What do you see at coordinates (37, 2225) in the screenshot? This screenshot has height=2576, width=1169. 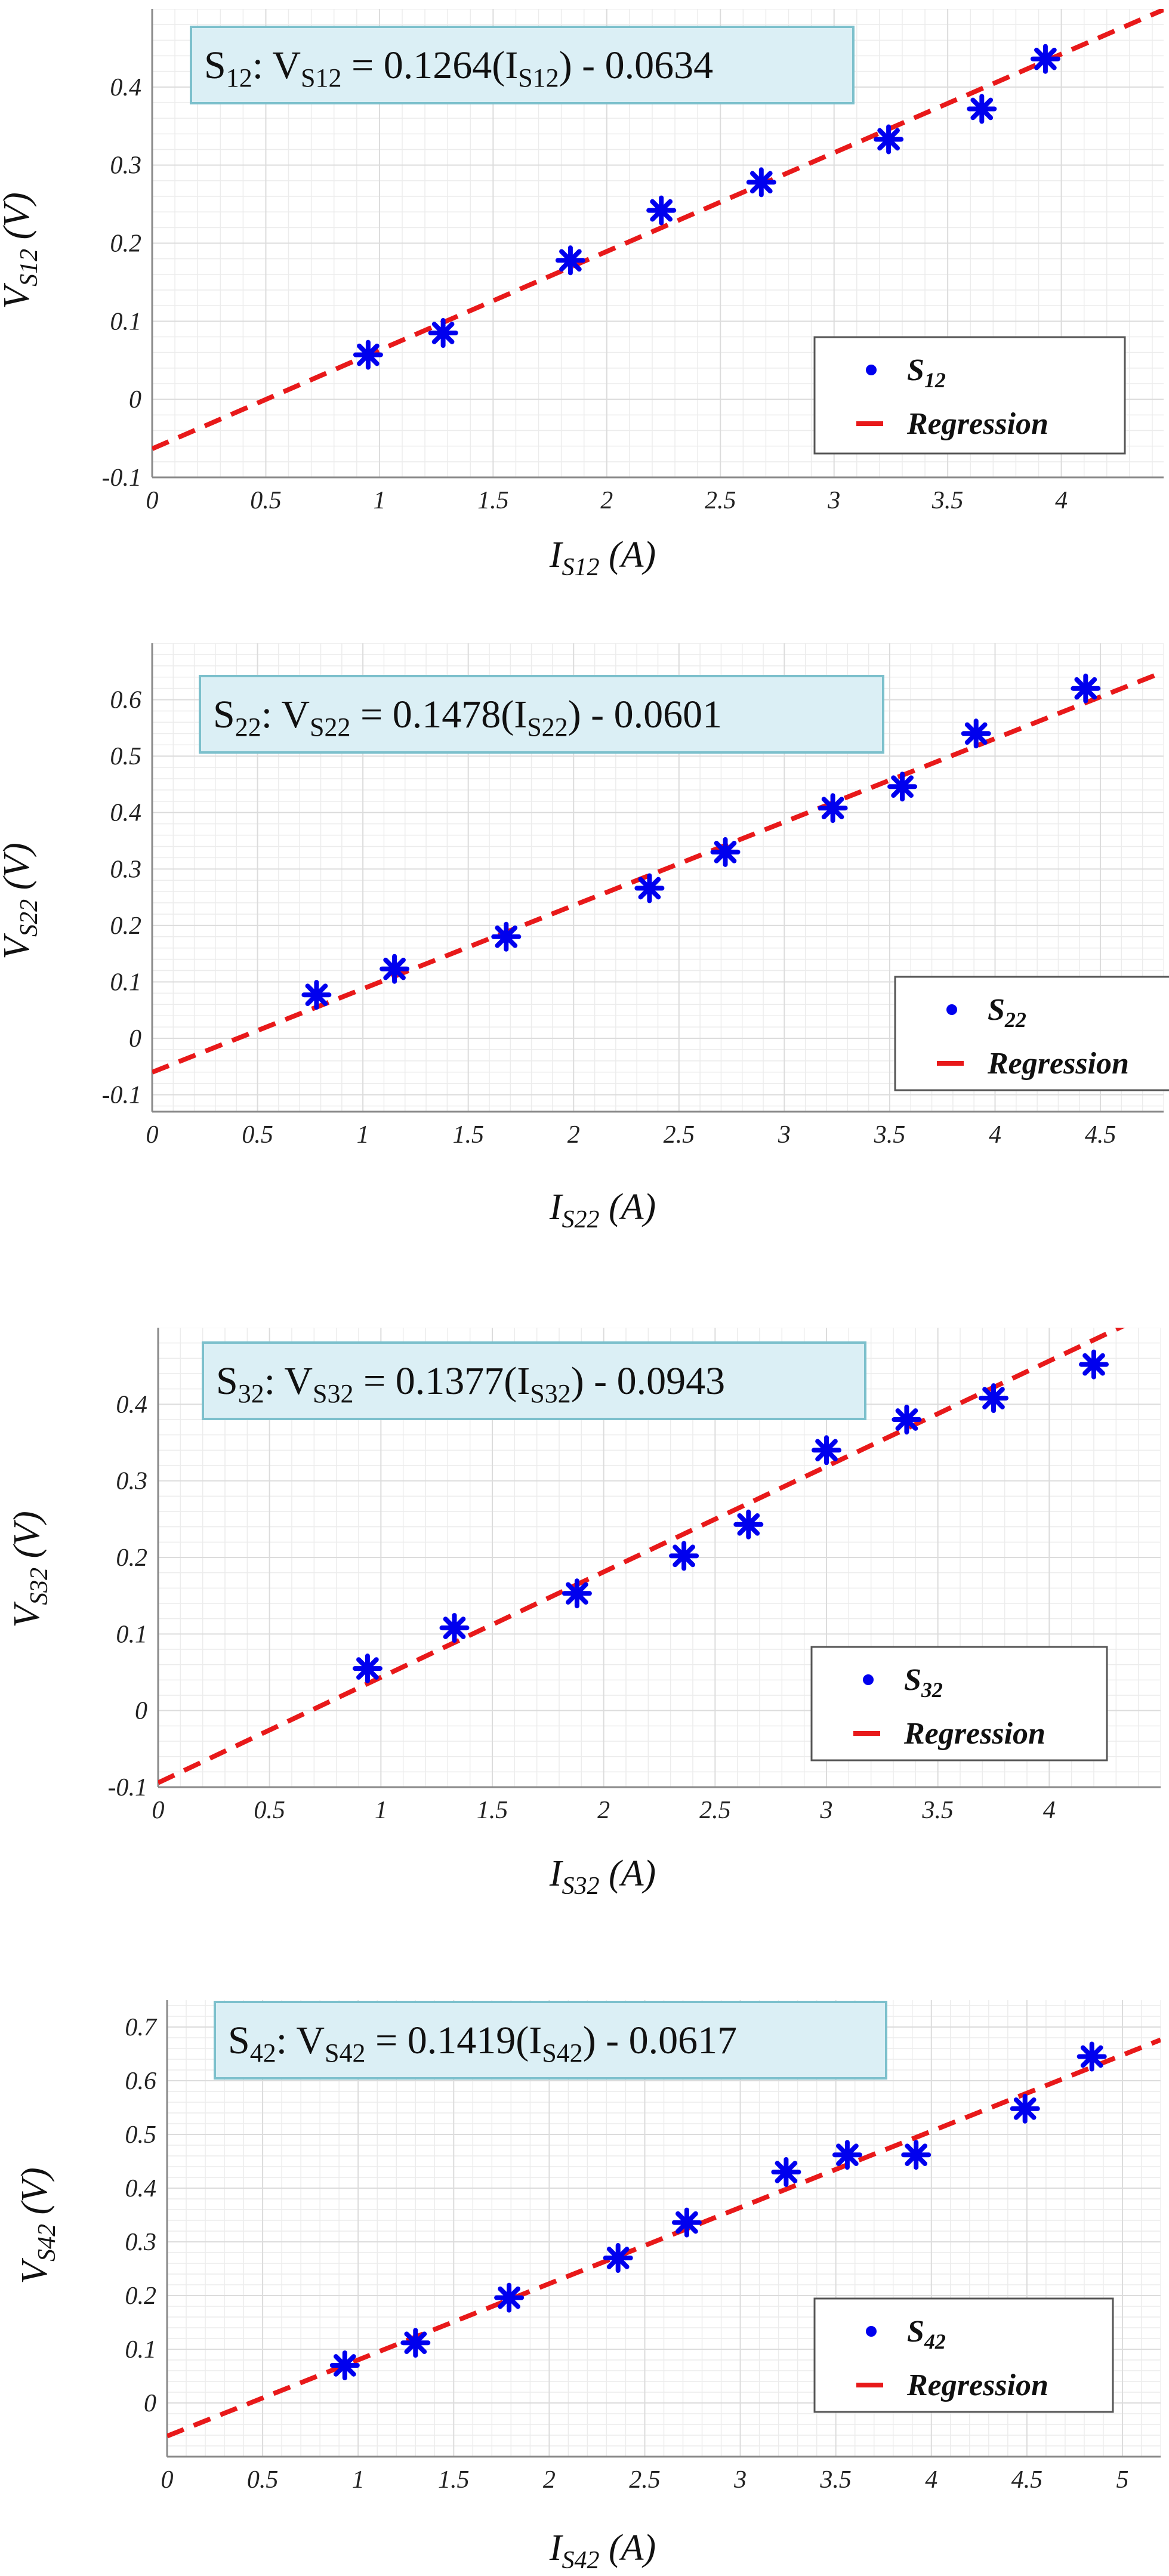 I see `y-axis-label: VS42 (V)` at bounding box center [37, 2225].